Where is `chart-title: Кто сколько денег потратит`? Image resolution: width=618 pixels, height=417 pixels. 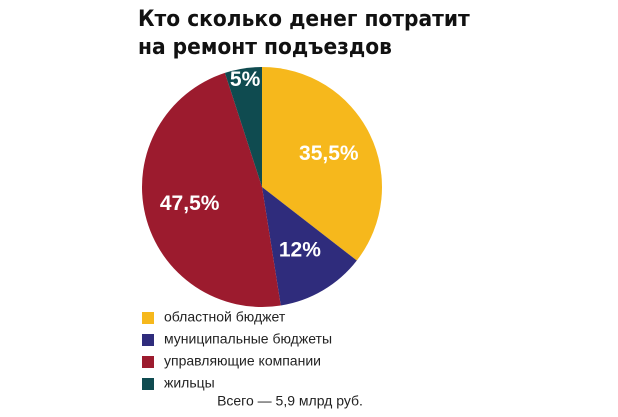 chart-title: Кто сколько денег потратит is located at coordinates (304, 18).